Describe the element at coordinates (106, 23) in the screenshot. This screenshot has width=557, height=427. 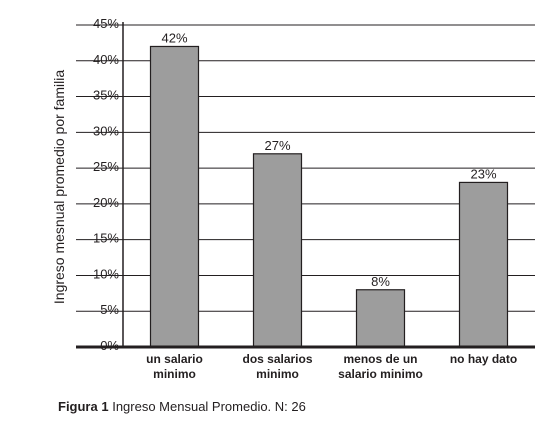
I see `y-tick-label: 45%` at that location.